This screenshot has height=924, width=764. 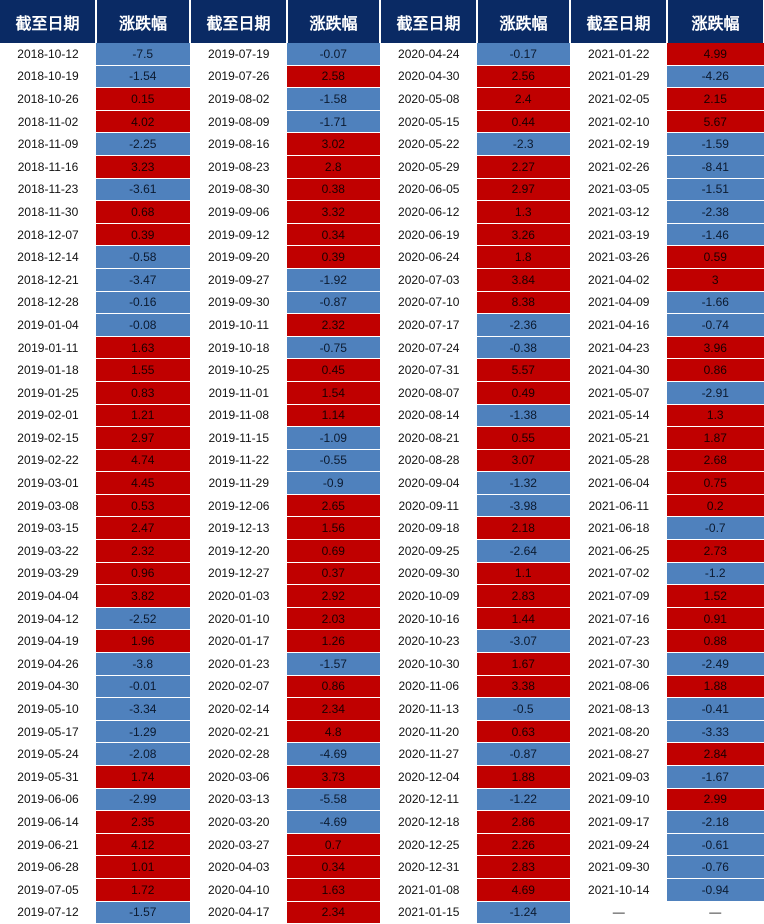 What do you see at coordinates (428, 641) in the screenshot?
I see `date-cell: 2020-10-23` at bounding box center [428, 641].